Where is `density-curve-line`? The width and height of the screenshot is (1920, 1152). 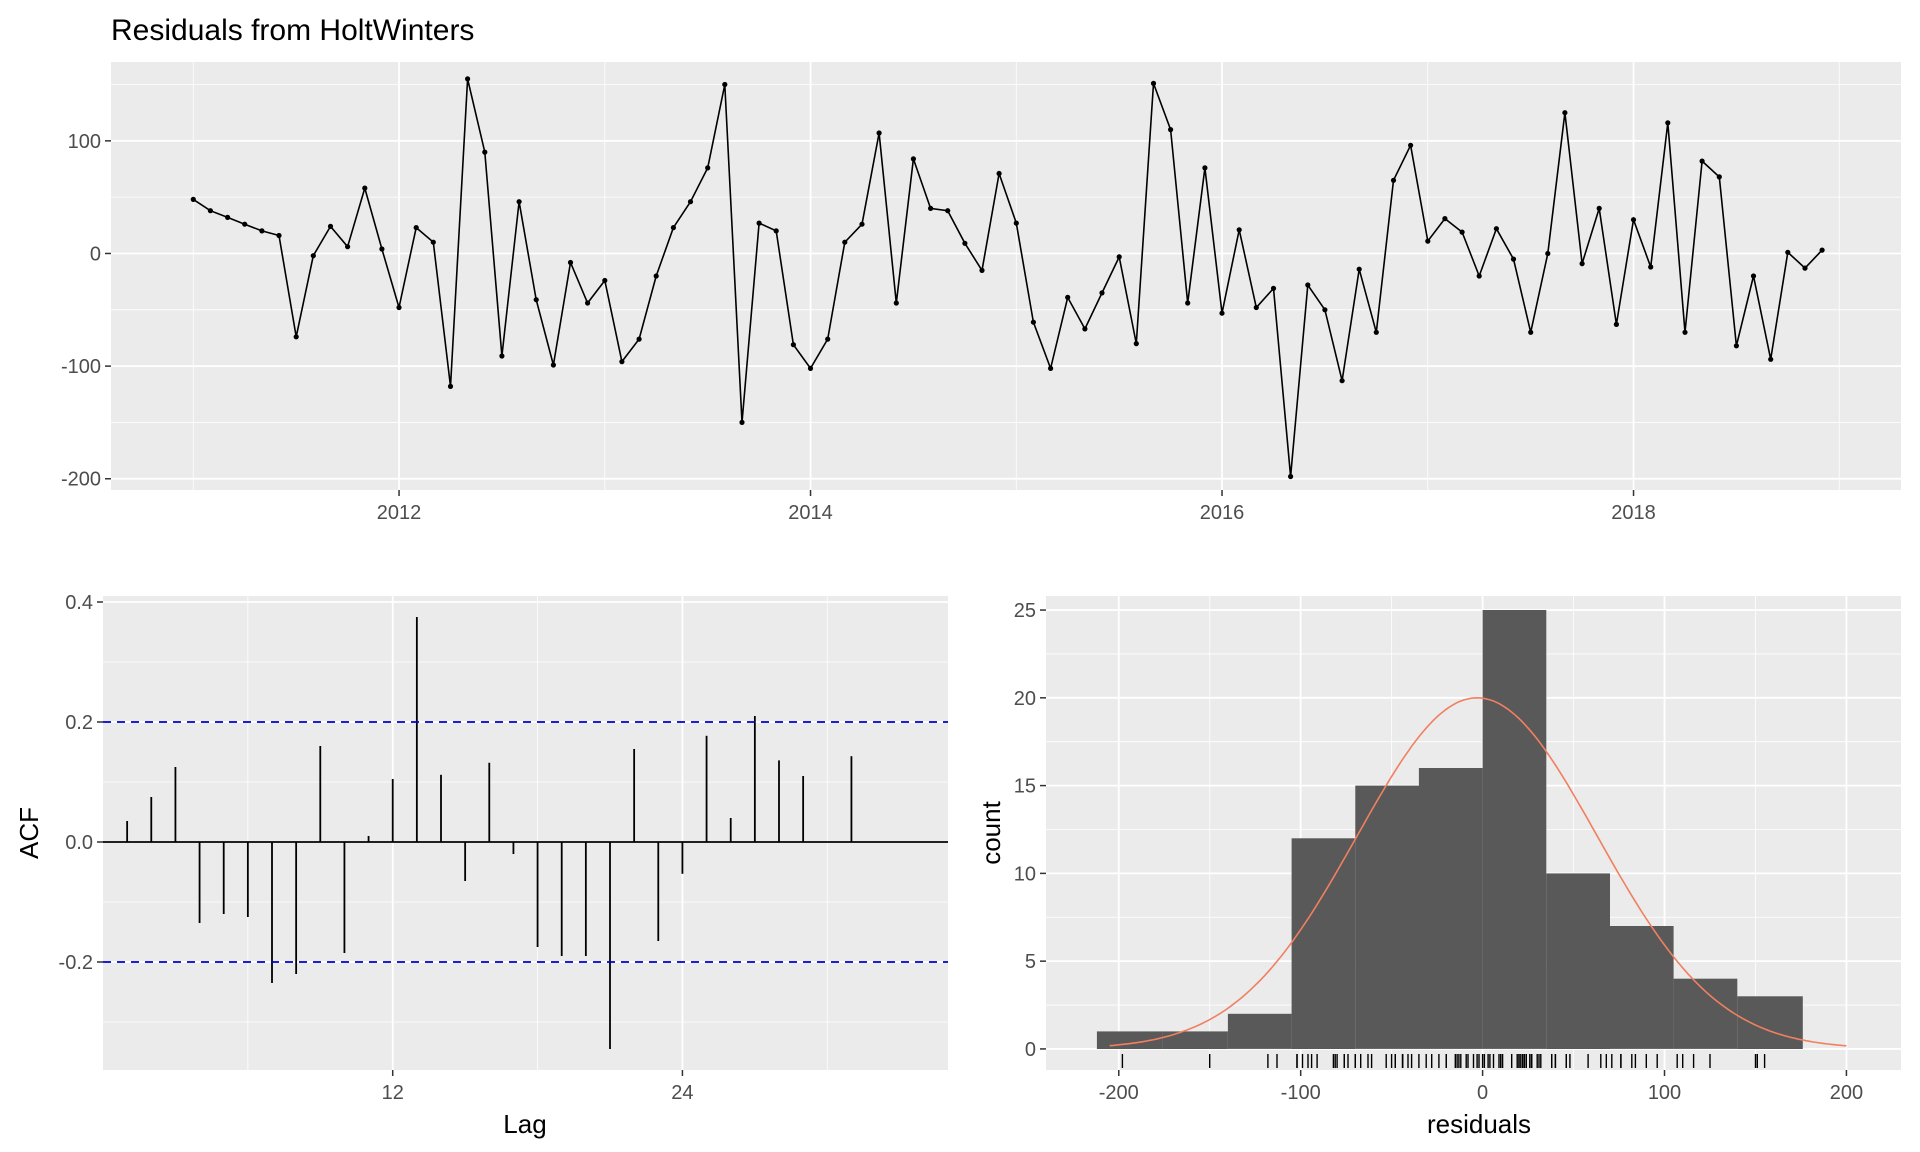
density-curve-line is located at coordinates (1478, 871).